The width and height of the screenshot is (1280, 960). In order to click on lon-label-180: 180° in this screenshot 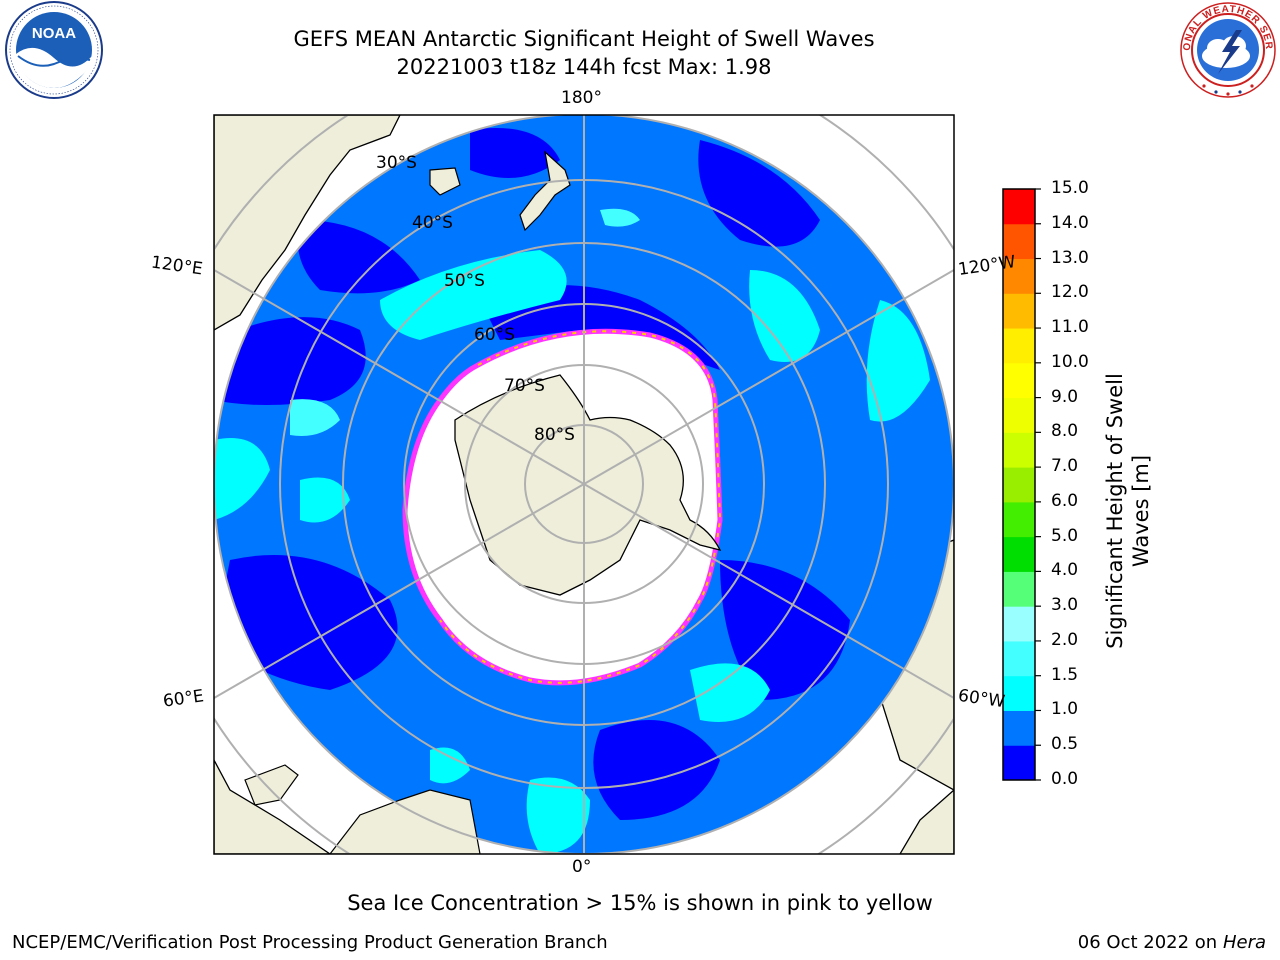, I will do `click(581, 98)`.